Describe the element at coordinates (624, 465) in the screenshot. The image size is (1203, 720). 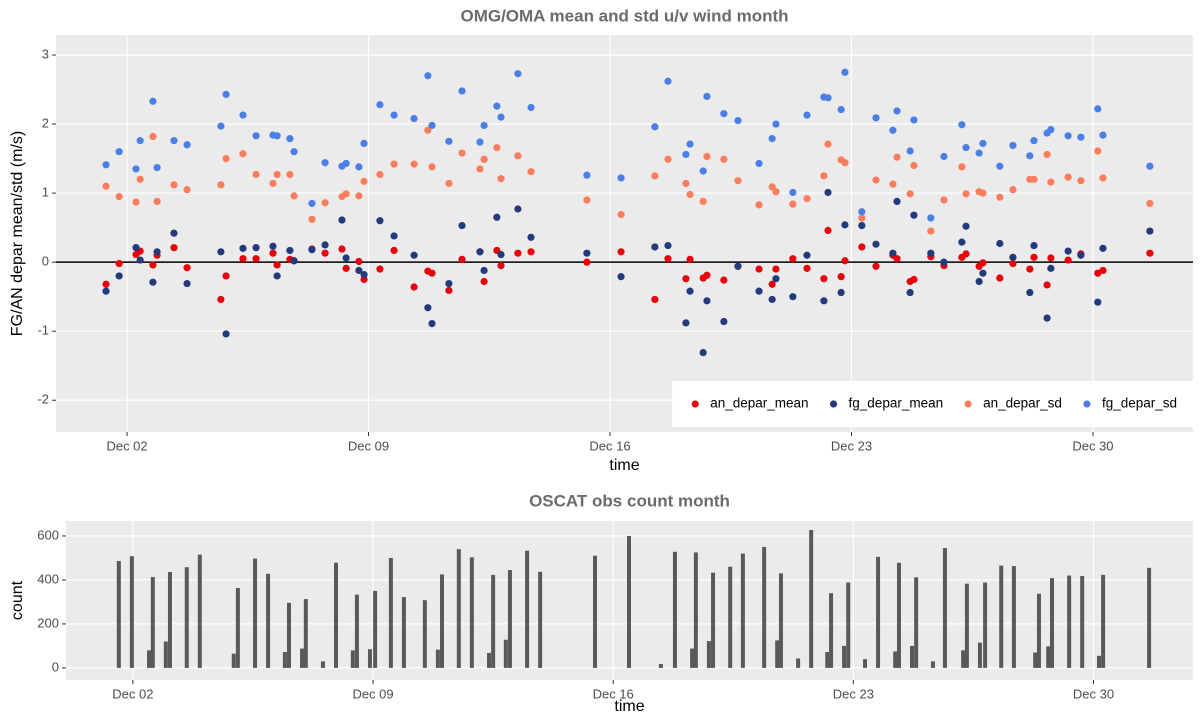
I see `x-axis-label: time` at that location.